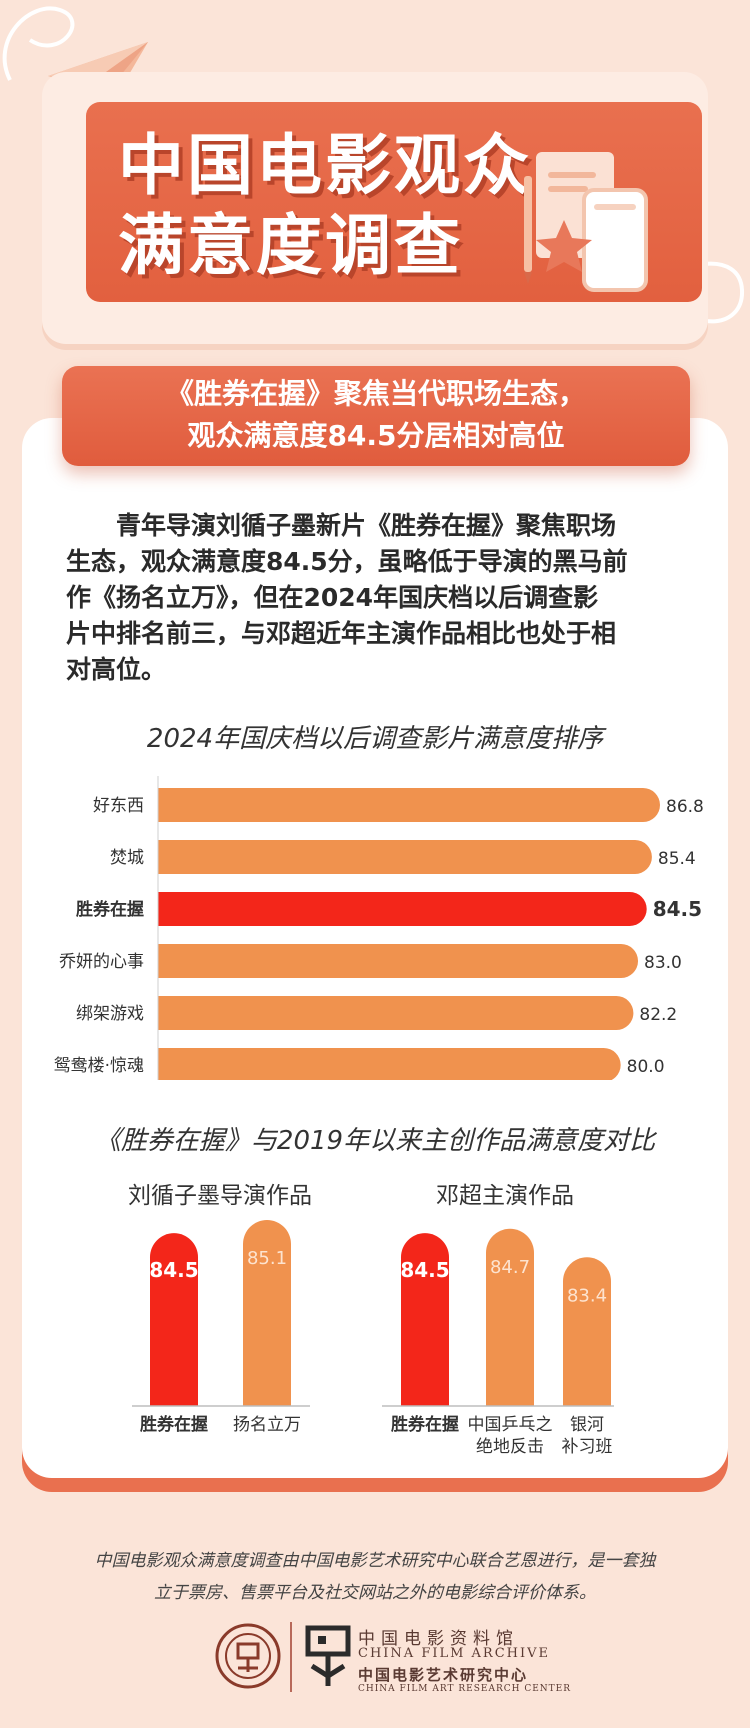 The width and height of the screenshot is (750, 1728). Describe the element at coordinates (677, 909) in the screenshot. I see `value-label-2: 84.5` at that location.